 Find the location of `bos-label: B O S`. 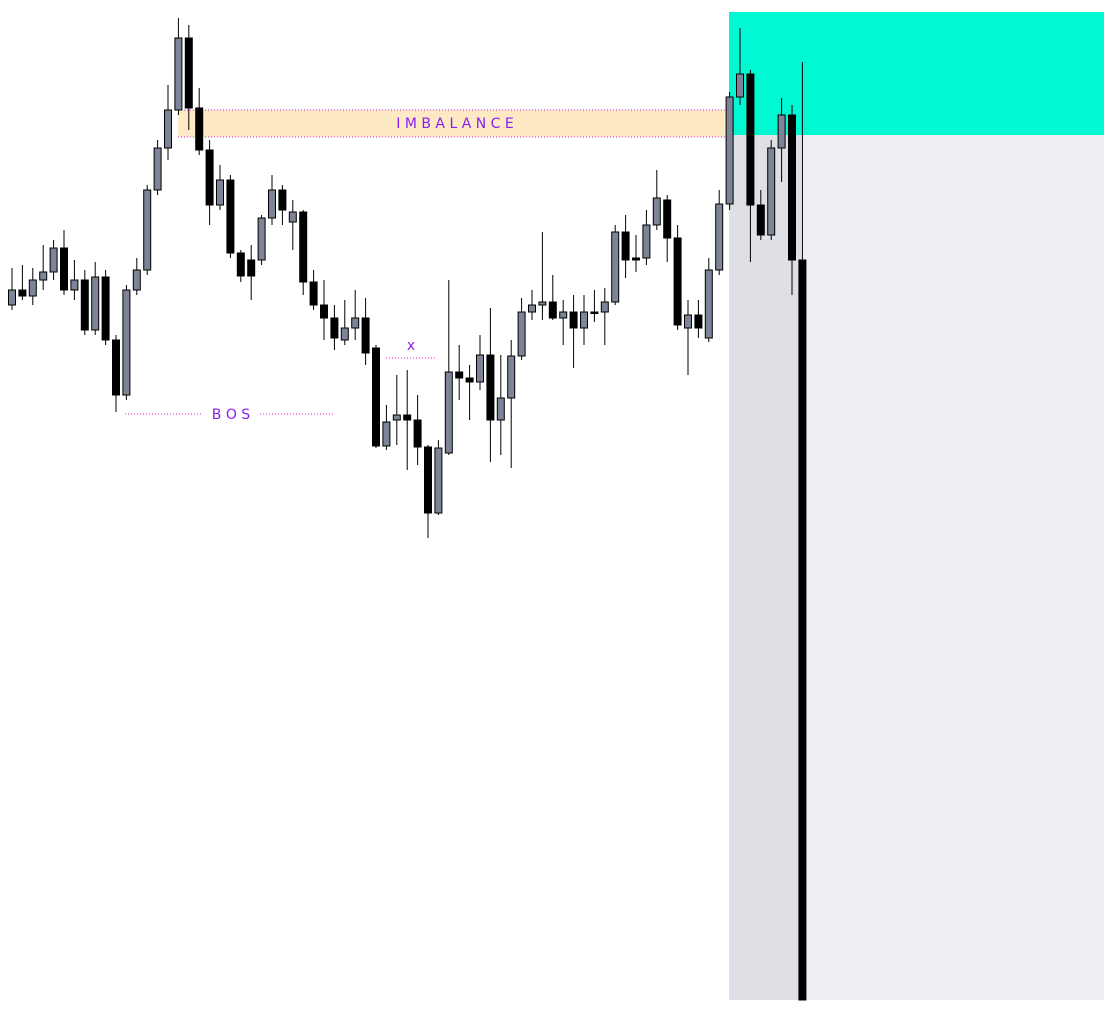

bos-label: B O S is located at coordinates (231, 415).